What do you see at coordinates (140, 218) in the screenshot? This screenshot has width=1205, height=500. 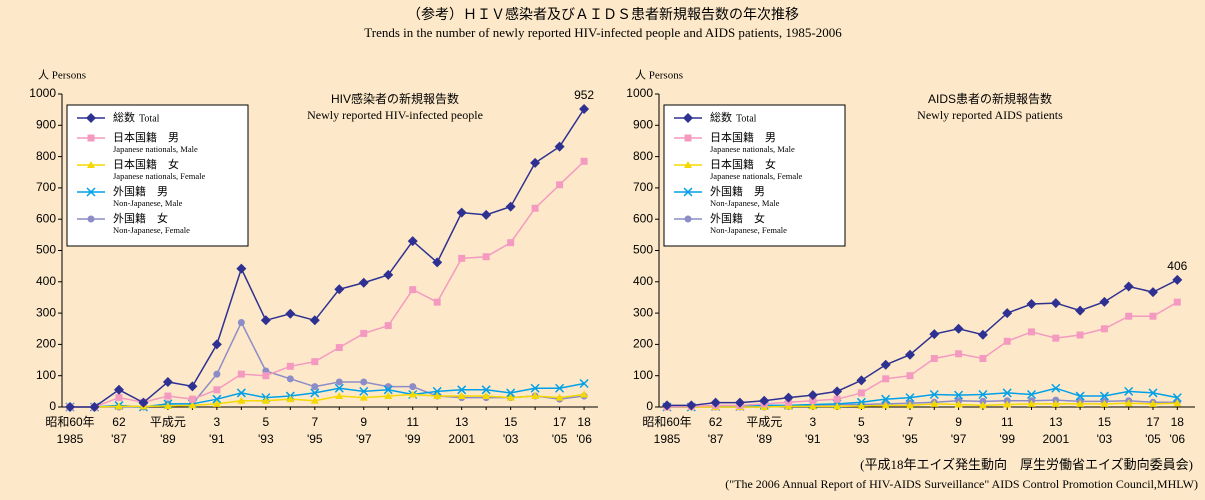 I see `legend-label: 外国籍 女` at bounding box center [140, 218].